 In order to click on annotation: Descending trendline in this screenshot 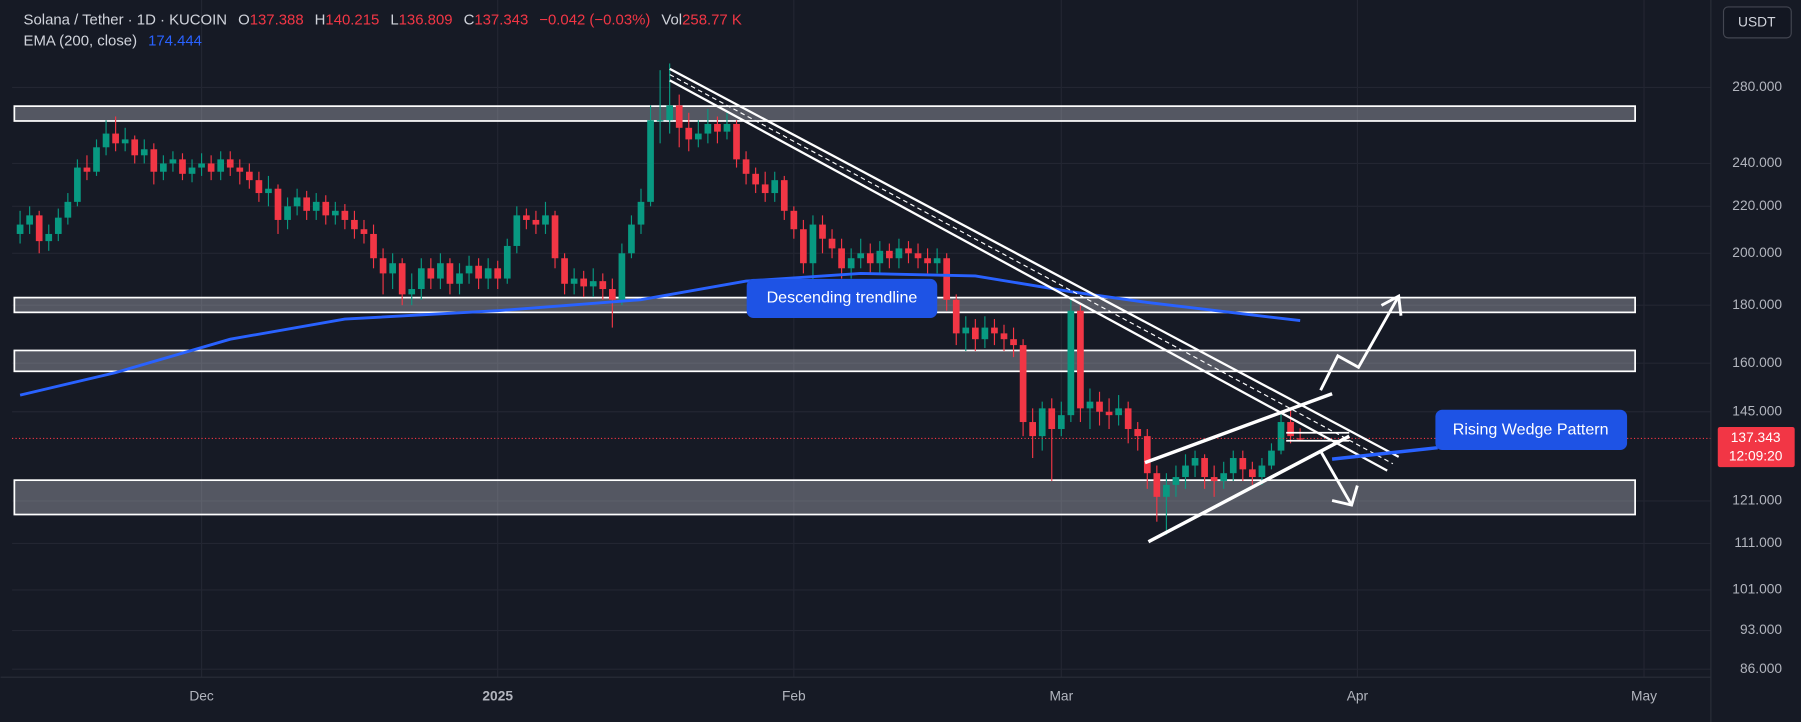, I will do `click(842, 298)`.